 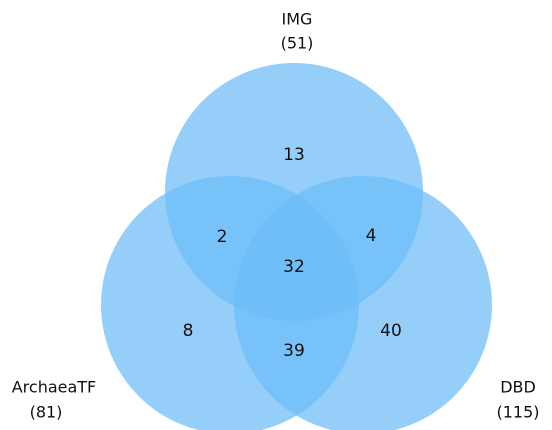 I want to click on region-img-archaea: 2, so click(x=222, y=237).